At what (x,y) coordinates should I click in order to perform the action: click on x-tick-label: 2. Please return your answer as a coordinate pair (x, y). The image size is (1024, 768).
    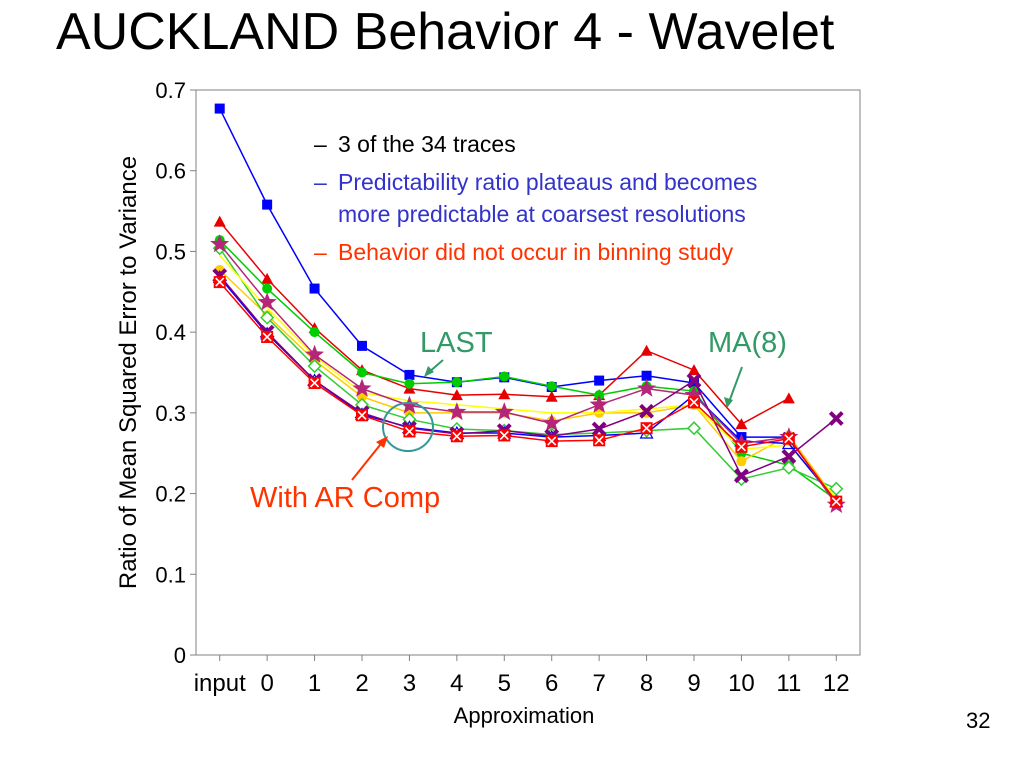
    Looking at the image, I should click on (361, 683).